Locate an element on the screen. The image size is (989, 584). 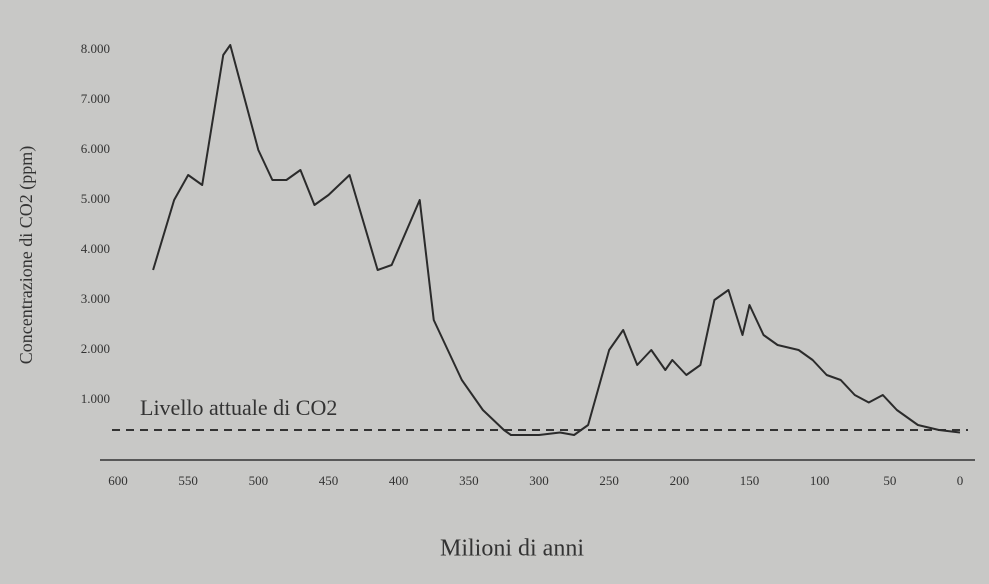
x-tick-label: 500 is located at coordinates (259, 480).